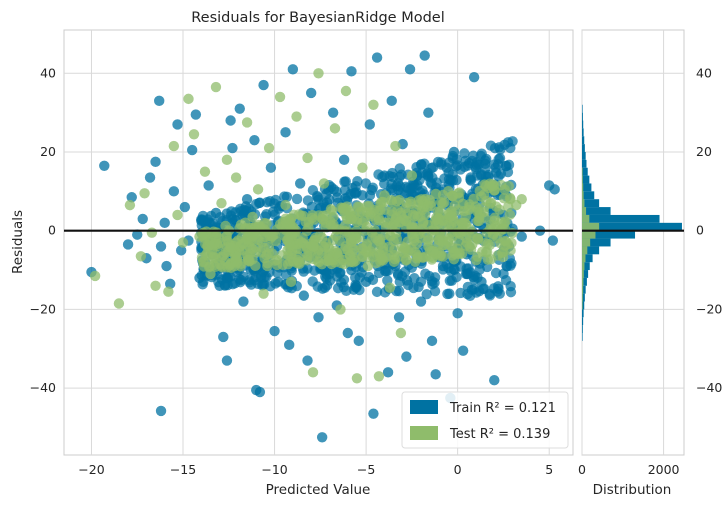  I want to click on histogram-y-tick-label: −40, so click(709, 387).